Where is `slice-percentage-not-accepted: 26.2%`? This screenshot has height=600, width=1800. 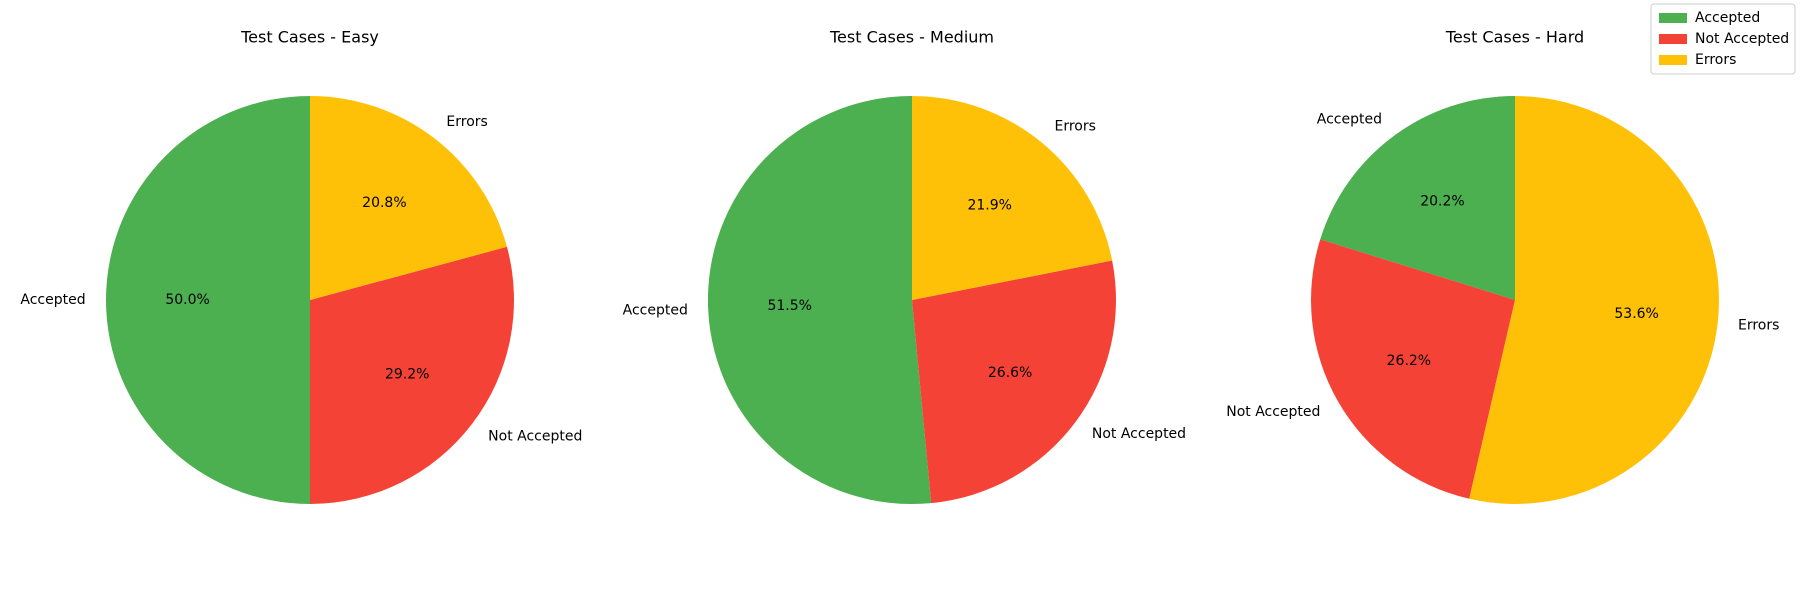
slice-percentage-not-accepted: 26.2% is located at coordinates (1409, 361).